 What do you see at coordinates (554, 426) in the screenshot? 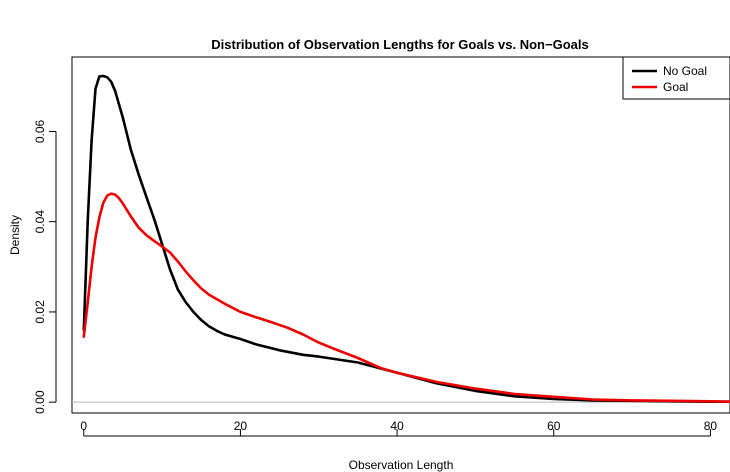
I see `x-tick-label: 60` at bounding box center [554, 426].